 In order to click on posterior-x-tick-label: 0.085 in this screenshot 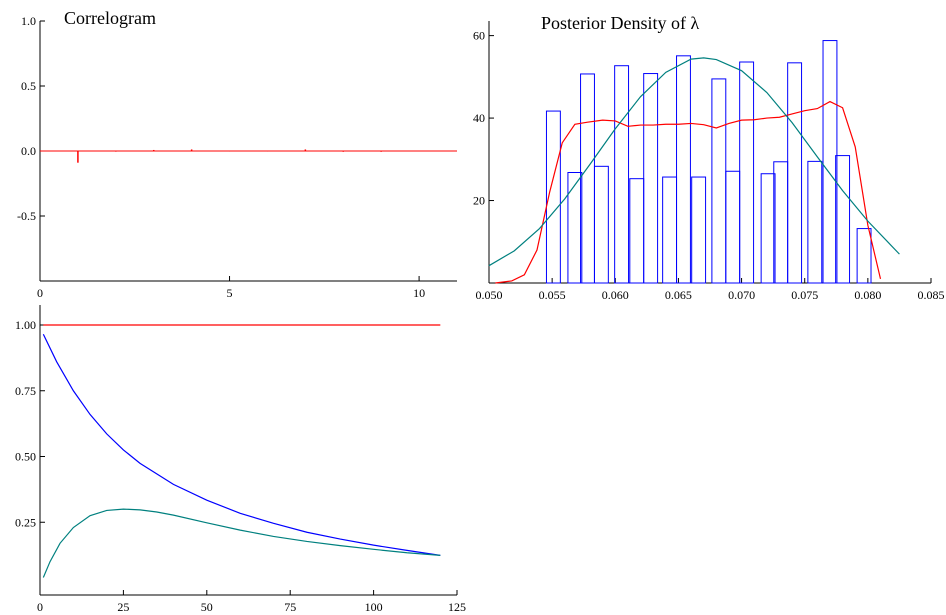, I will do `click(931, 295)`.